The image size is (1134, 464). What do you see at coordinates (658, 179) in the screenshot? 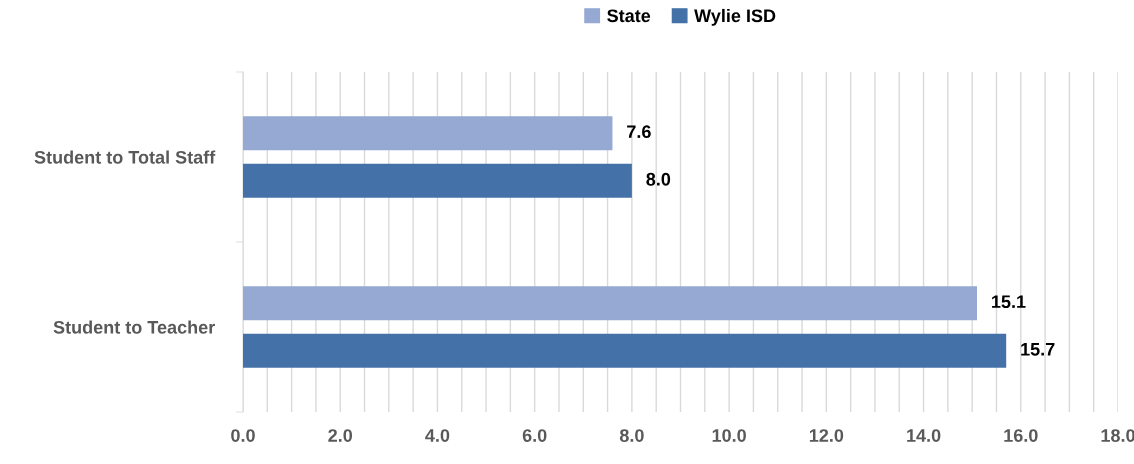
I see `data-label: 8.0` at bounding box center [658, 179].